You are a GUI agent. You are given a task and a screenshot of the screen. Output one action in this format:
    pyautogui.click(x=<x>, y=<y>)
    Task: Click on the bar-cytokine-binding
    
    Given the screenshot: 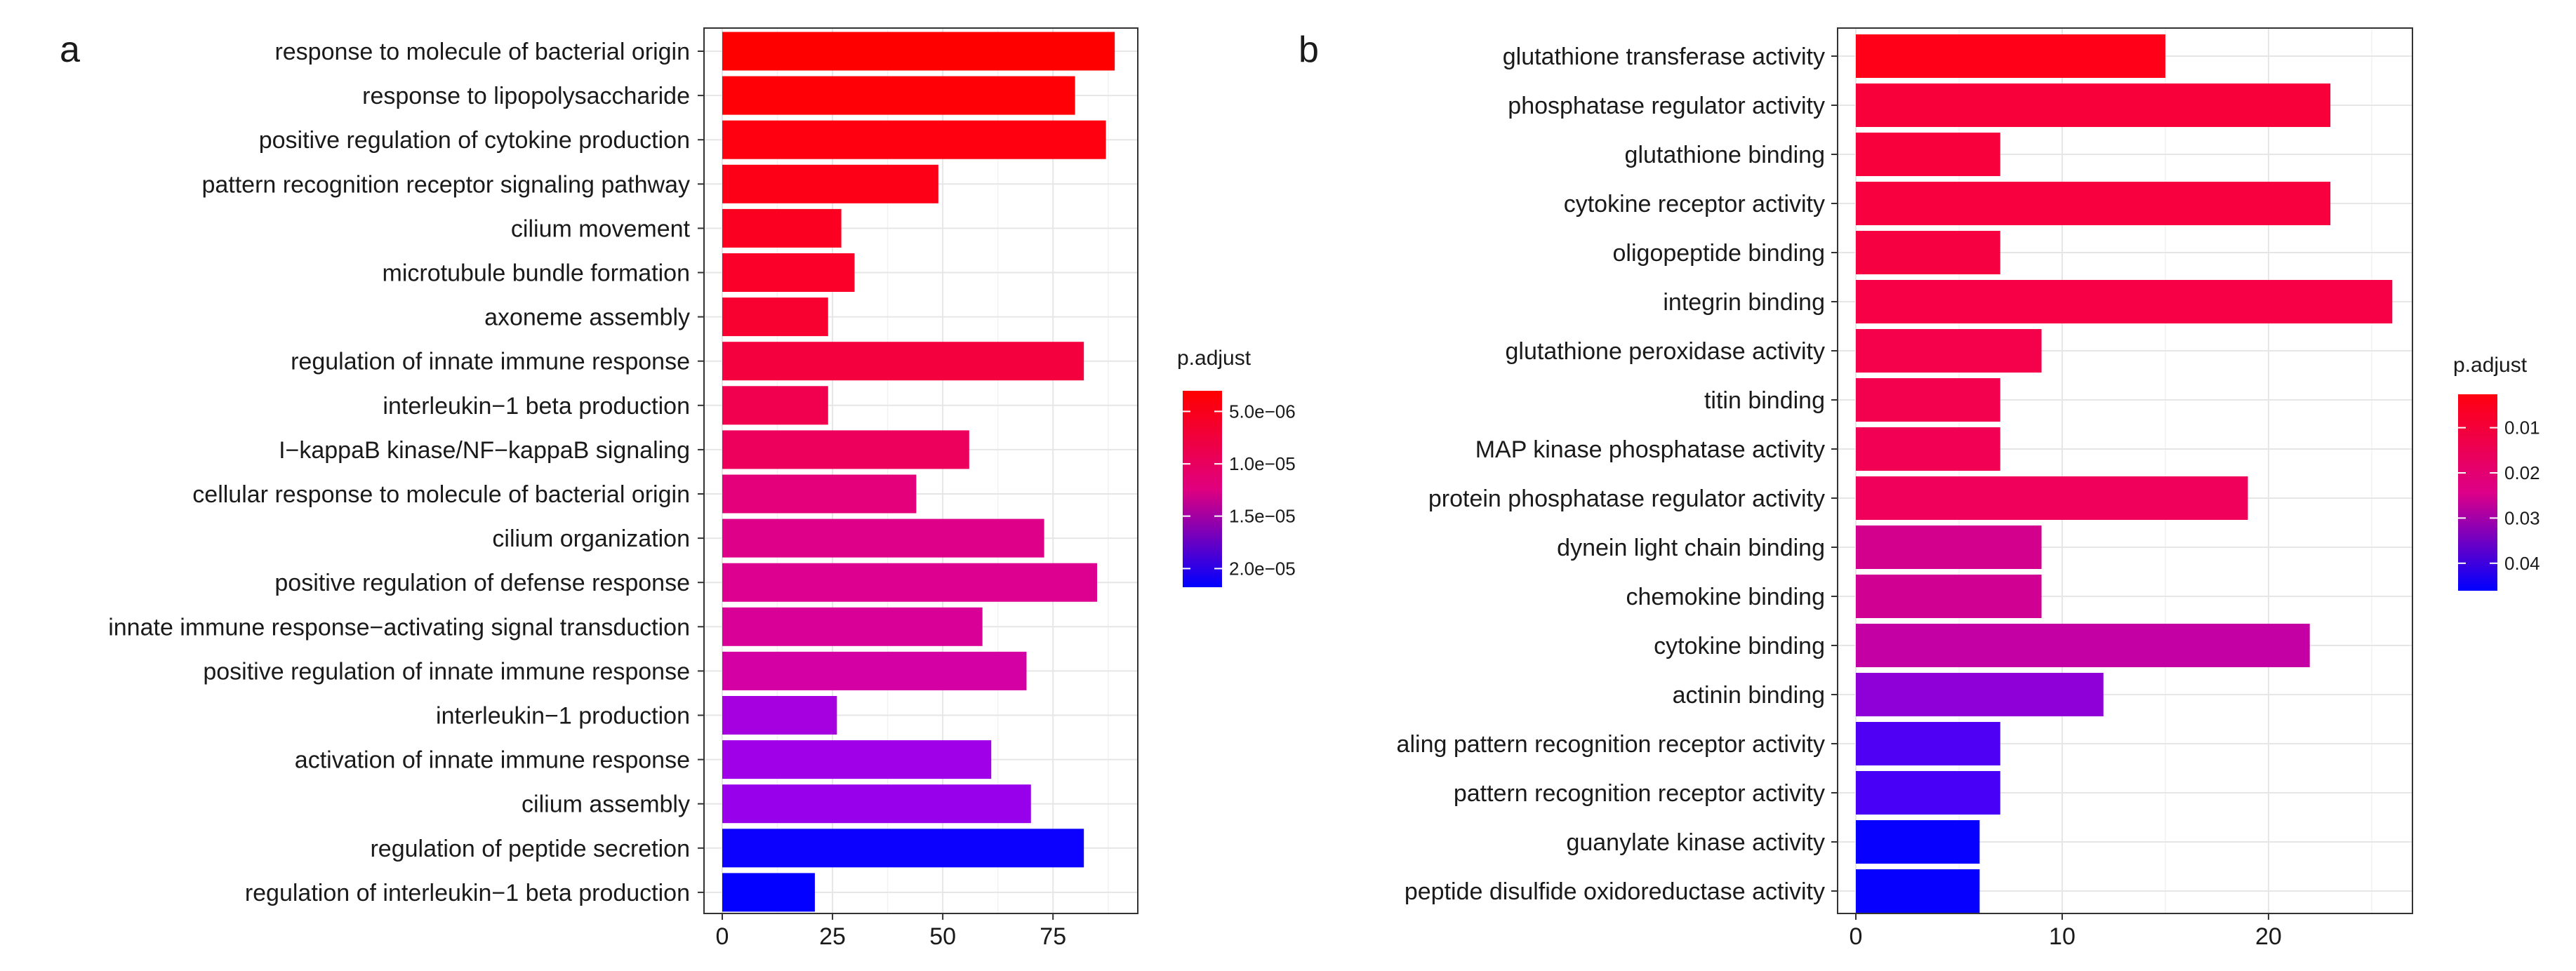 What is the action you would take?
    pyautogui.click(x=2083, y=645)
    